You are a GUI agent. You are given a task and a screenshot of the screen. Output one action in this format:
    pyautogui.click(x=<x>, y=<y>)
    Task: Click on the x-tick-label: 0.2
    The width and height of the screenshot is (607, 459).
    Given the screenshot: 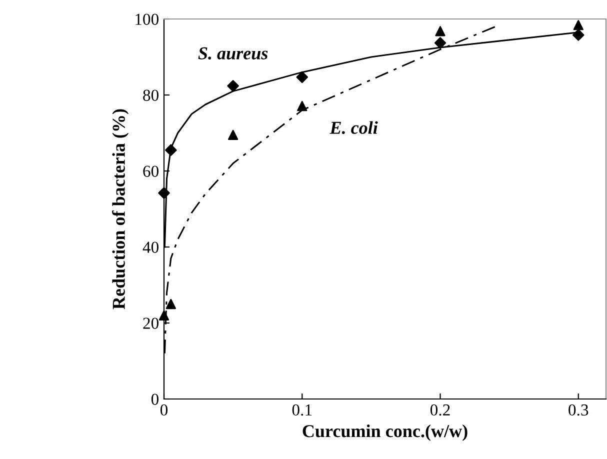 What is the action you would take?
    pyautogui.click(x=440, y=410)
    